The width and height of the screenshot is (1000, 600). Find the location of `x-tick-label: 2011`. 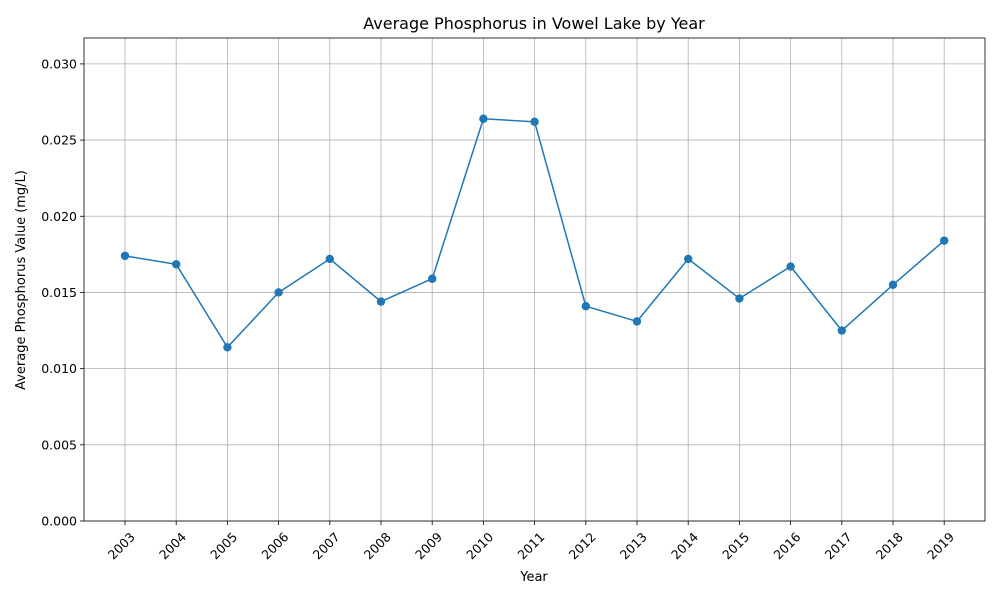

x-tick-label: 2011 is located at coordinates (530, 545).